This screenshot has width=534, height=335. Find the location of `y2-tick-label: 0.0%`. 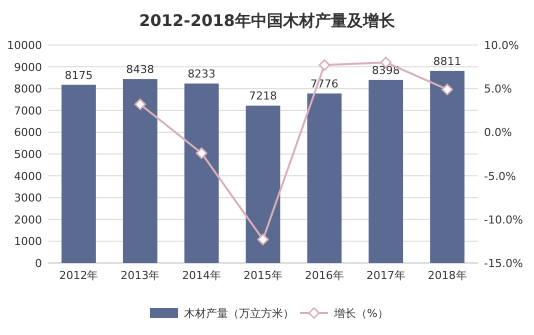

y2-tick-label: 0.0% is located at coordinates (498, 133).